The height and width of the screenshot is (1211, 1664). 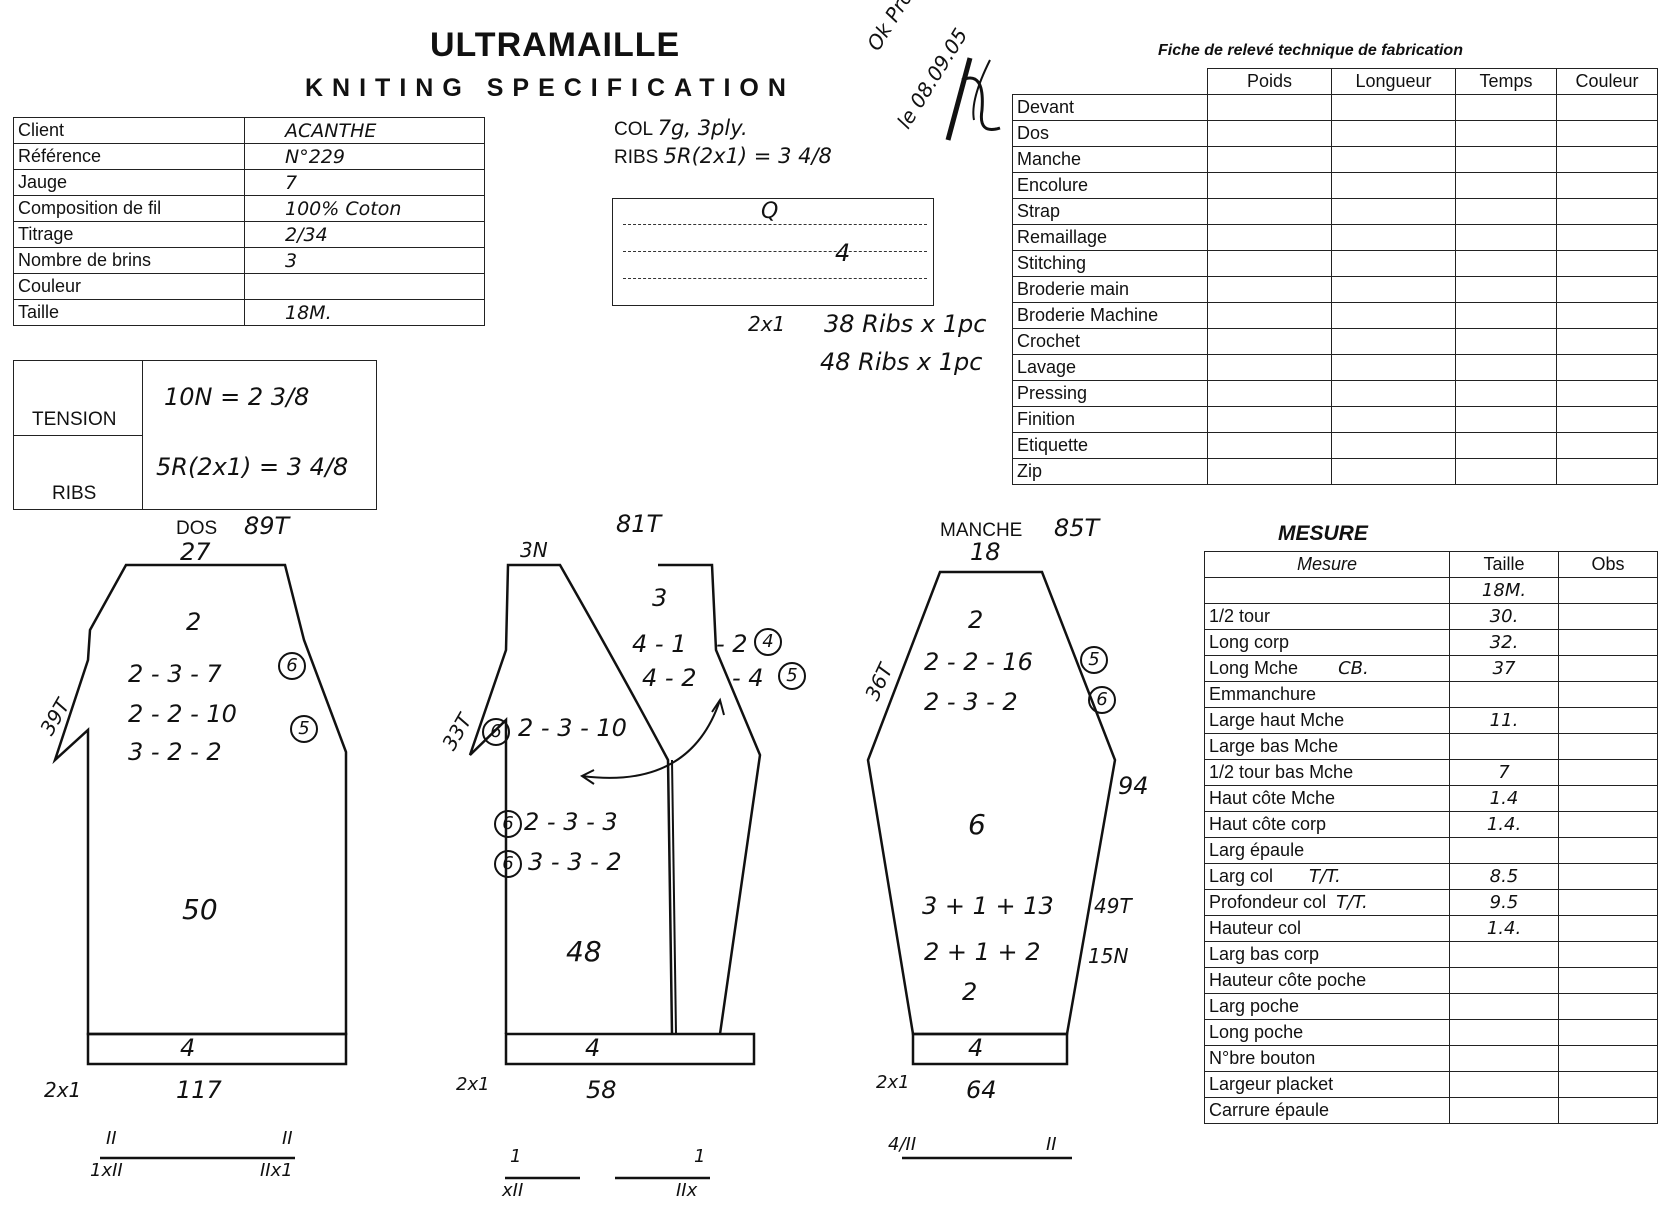 What do you see at coordinates (496, 732) in the screenshot?
I see `devant-arm-1-circle: 6` at bounding box center [496, 732].